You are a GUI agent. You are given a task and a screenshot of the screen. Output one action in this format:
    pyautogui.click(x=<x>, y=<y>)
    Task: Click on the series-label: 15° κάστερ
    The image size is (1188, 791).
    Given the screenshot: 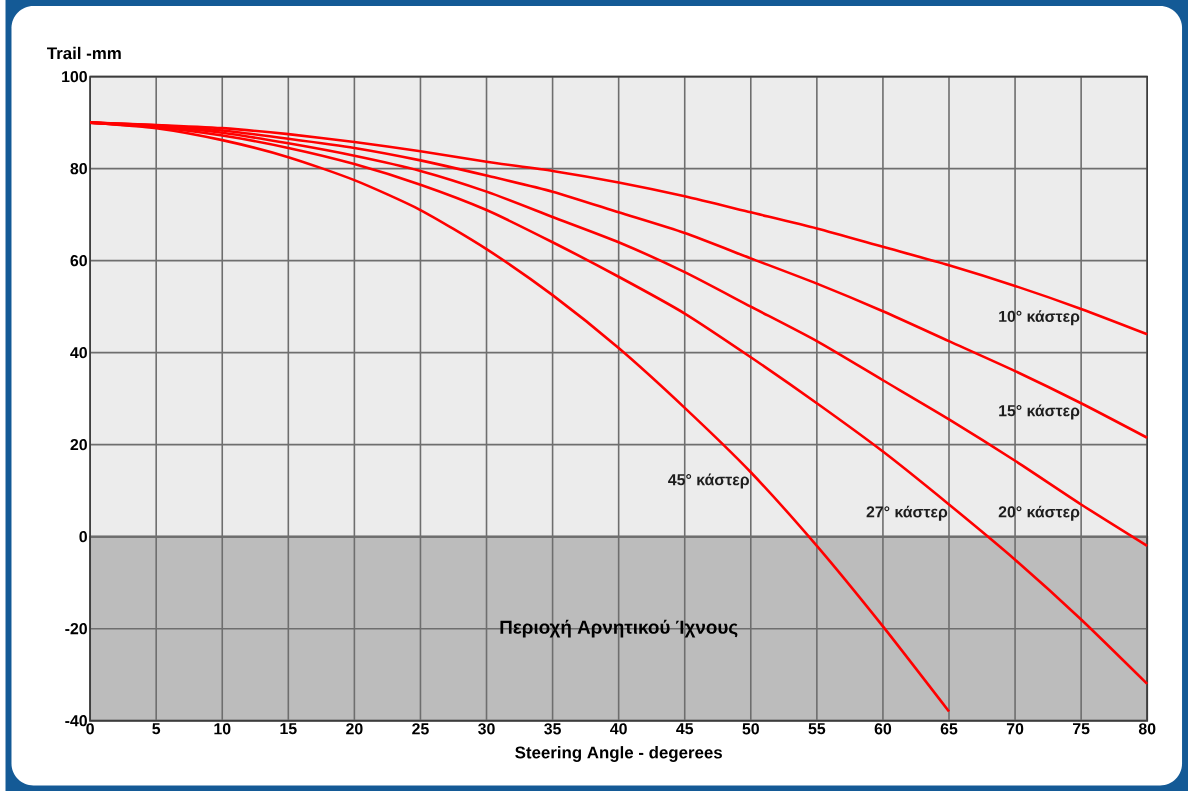 What is the action you would take?
    pyautogui.click(x=1039, y=412)
    